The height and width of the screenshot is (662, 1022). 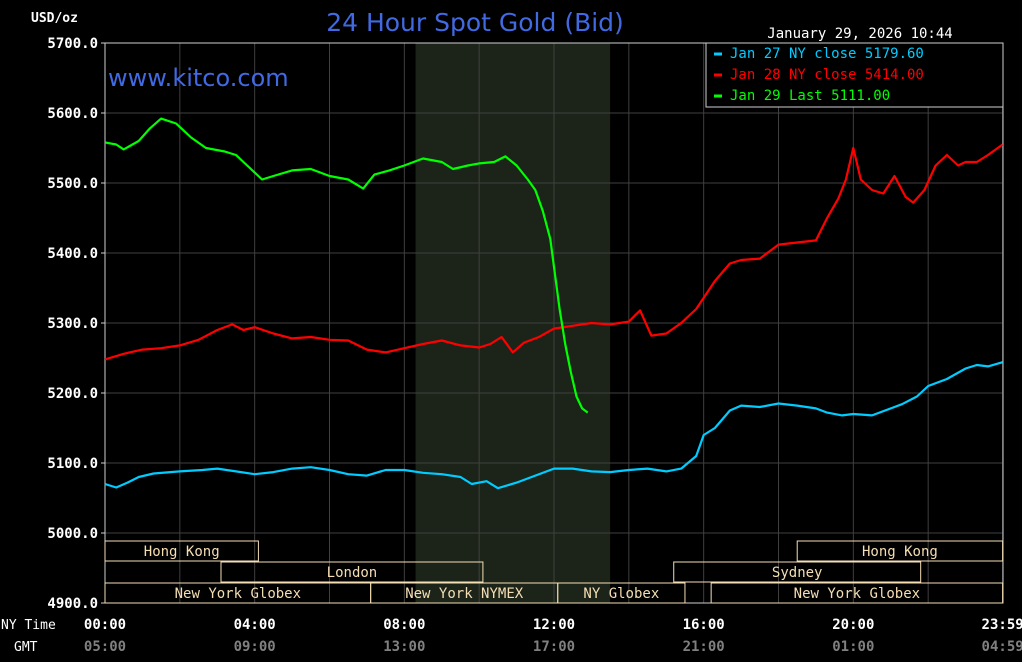 I want to click on x-tick-label-gmt: 09:00, so click(x=255, y=647).